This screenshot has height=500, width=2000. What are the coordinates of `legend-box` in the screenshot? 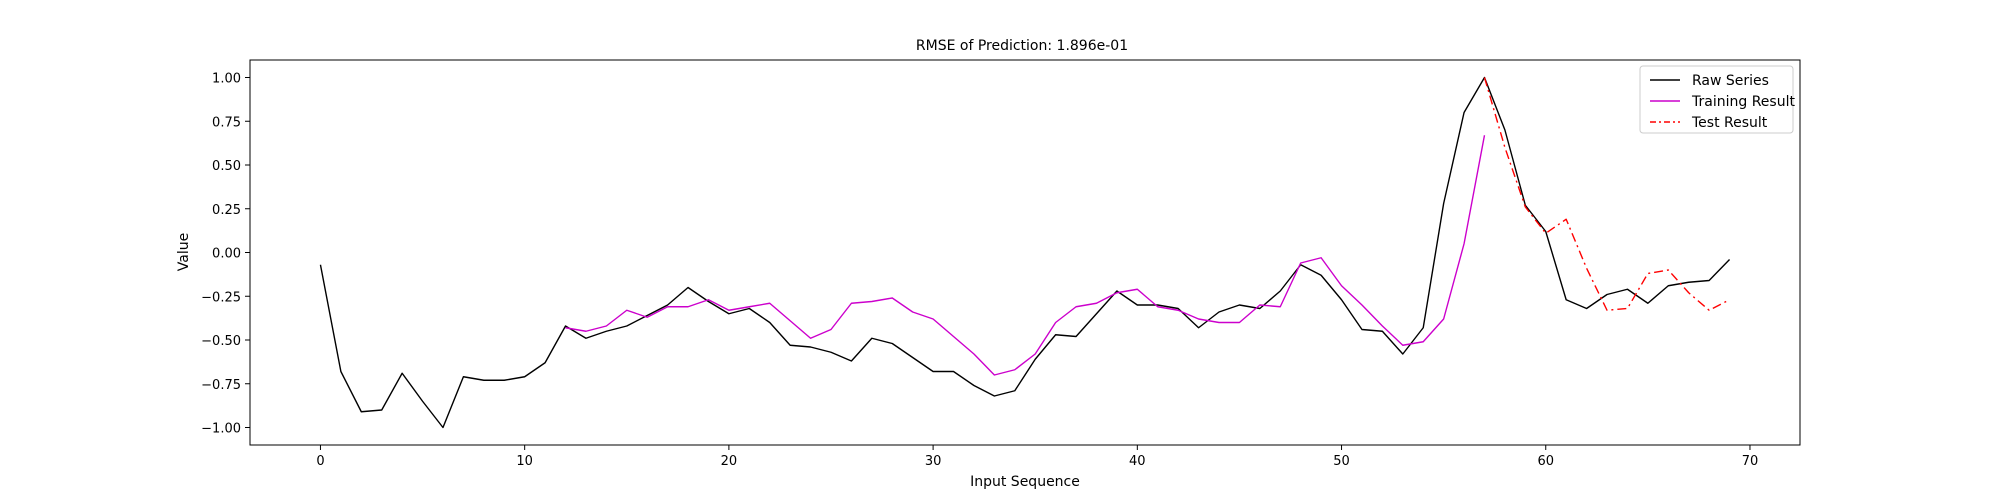 It's located at (1716, 99).